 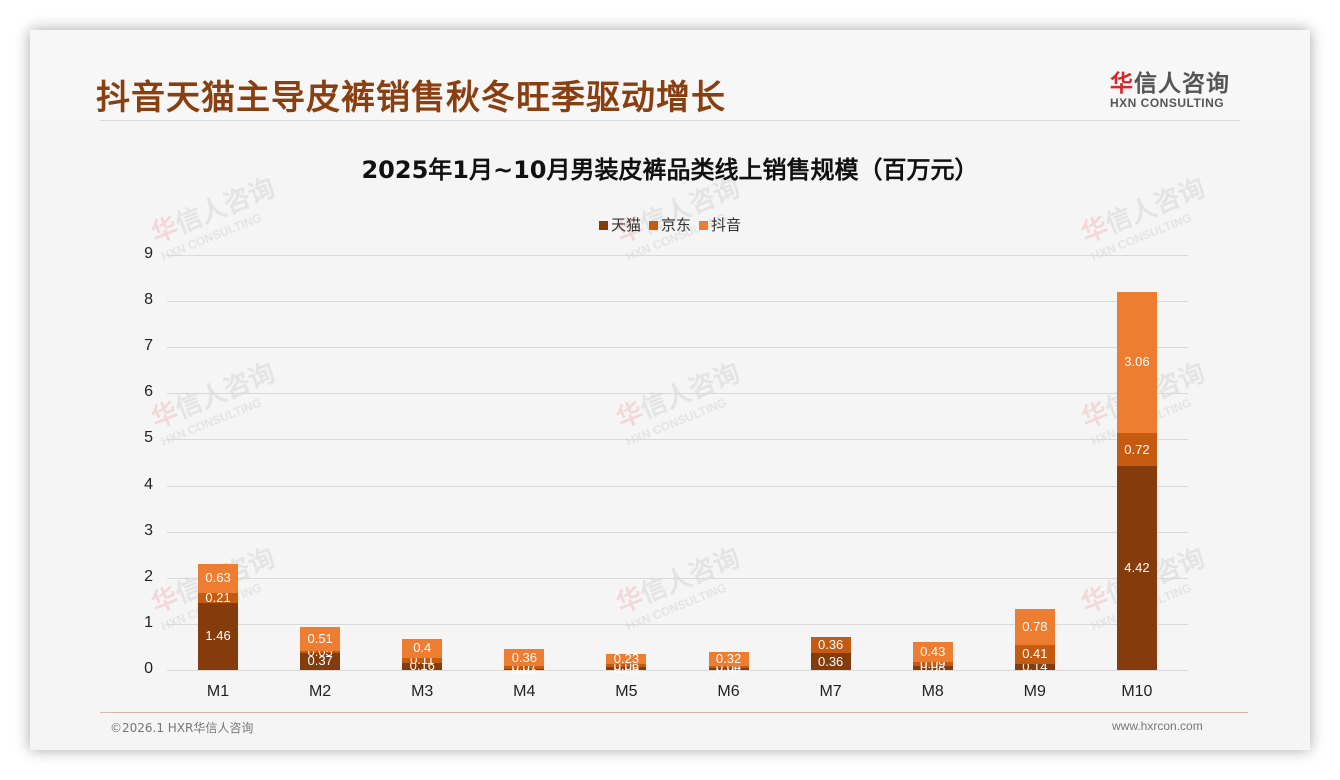 I want to click on x-axis-tick: M8, so click(x=932, y=691).